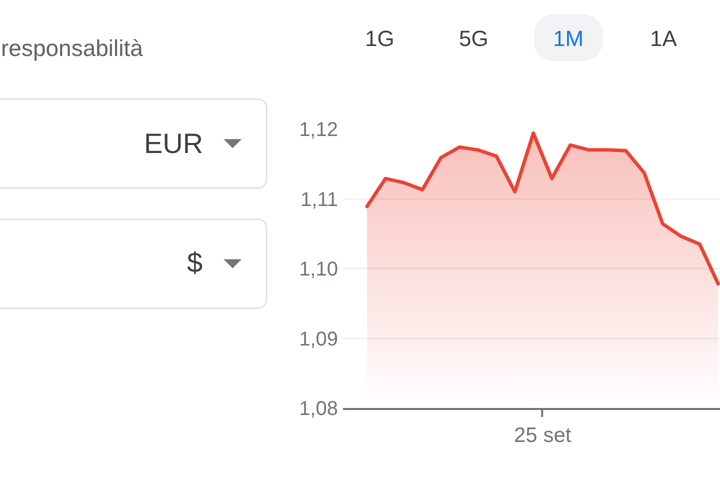  I want to click on text: responsabilità, so click(72, 48).